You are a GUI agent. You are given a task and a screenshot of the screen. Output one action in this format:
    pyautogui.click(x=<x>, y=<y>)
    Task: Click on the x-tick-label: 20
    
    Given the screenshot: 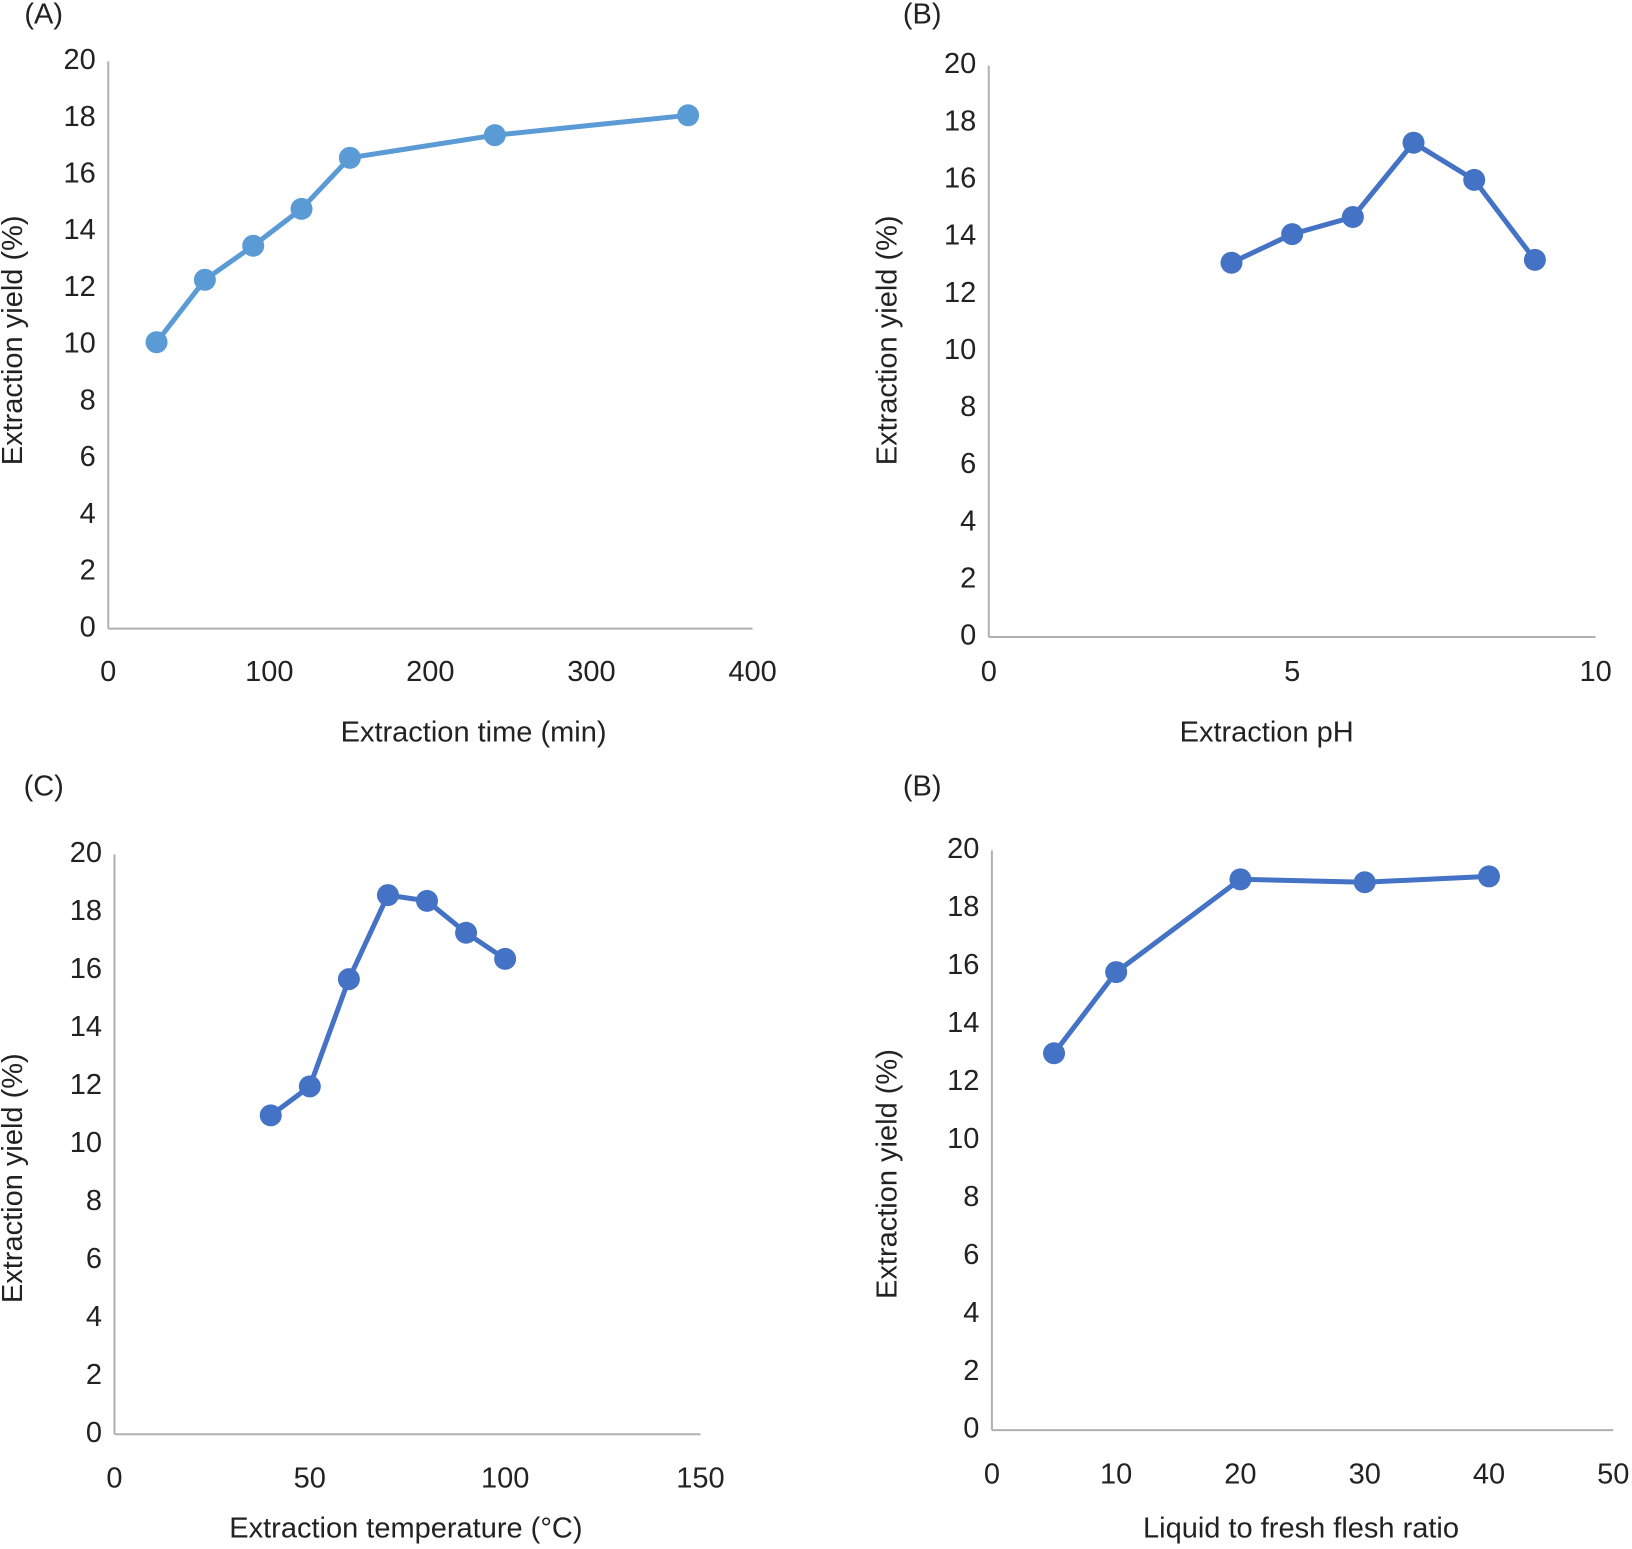 What is the action you would take?
    pyautogui.click(x=1240, y=1475)
    